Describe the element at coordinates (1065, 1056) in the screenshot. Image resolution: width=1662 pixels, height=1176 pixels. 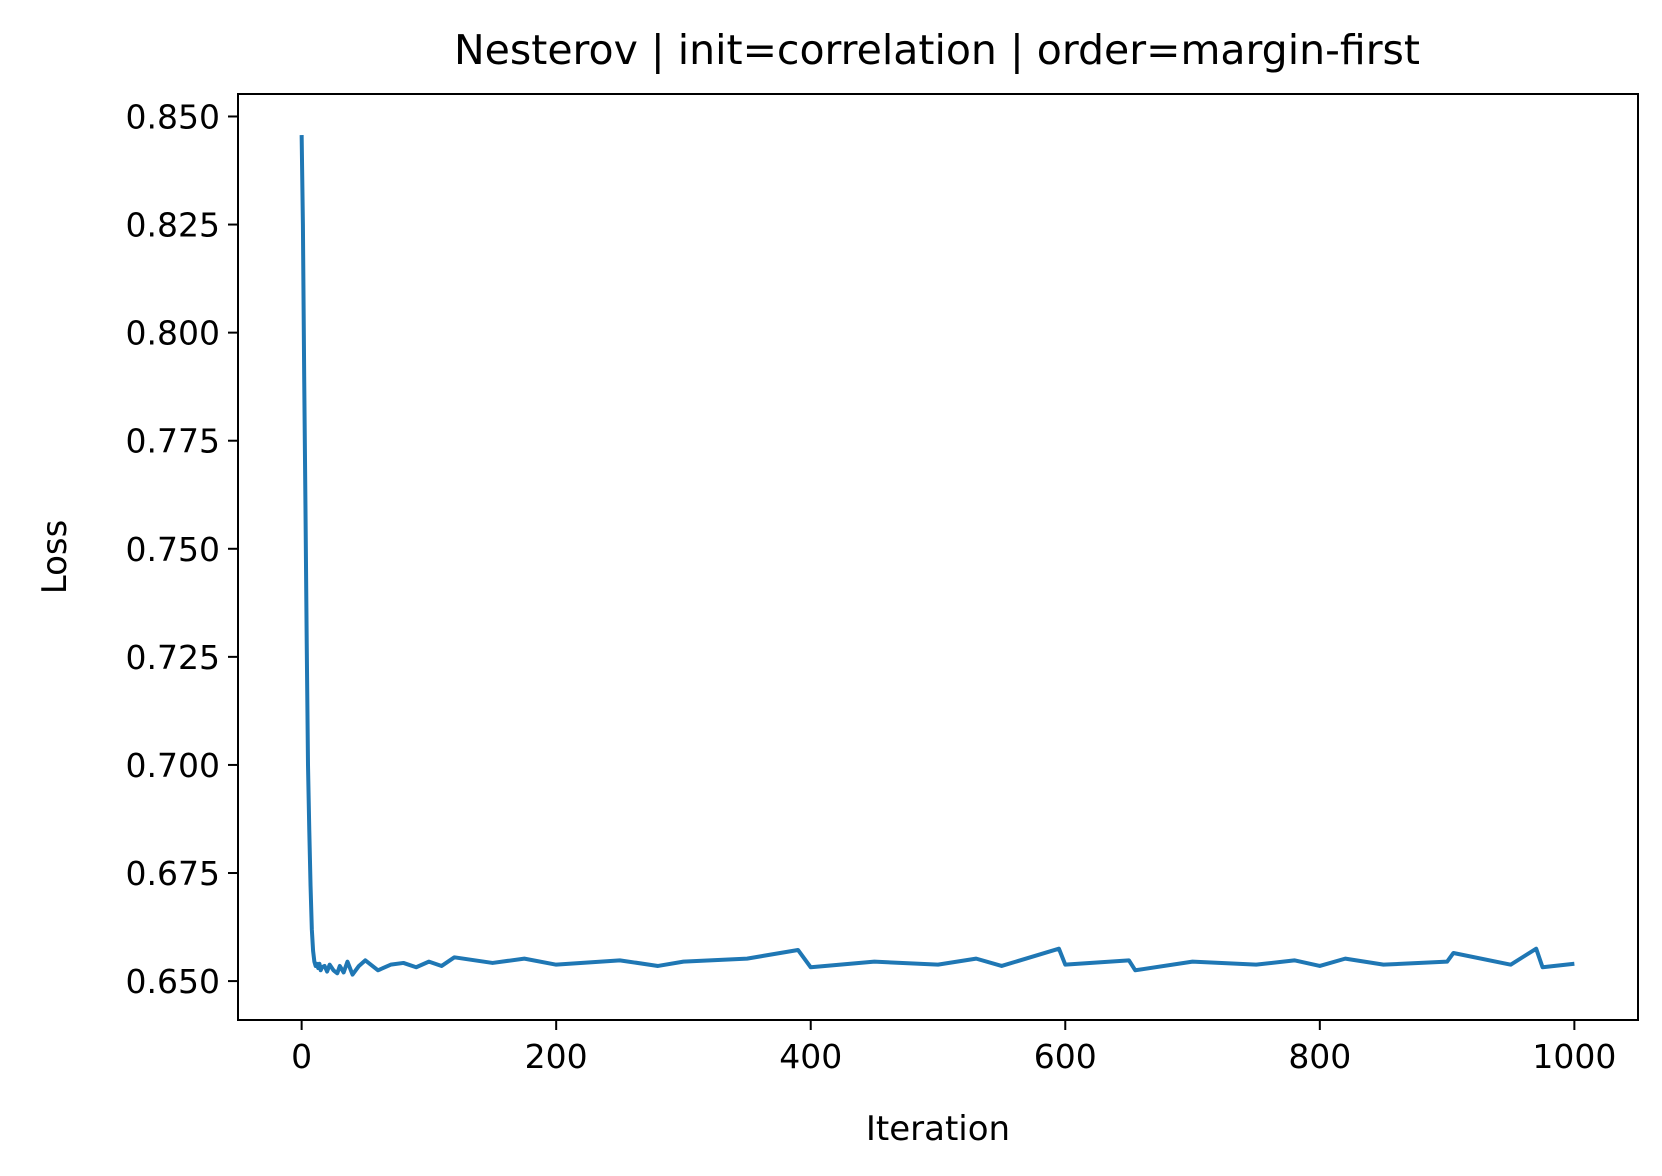
I see `x-tick-label: 600` at that location.